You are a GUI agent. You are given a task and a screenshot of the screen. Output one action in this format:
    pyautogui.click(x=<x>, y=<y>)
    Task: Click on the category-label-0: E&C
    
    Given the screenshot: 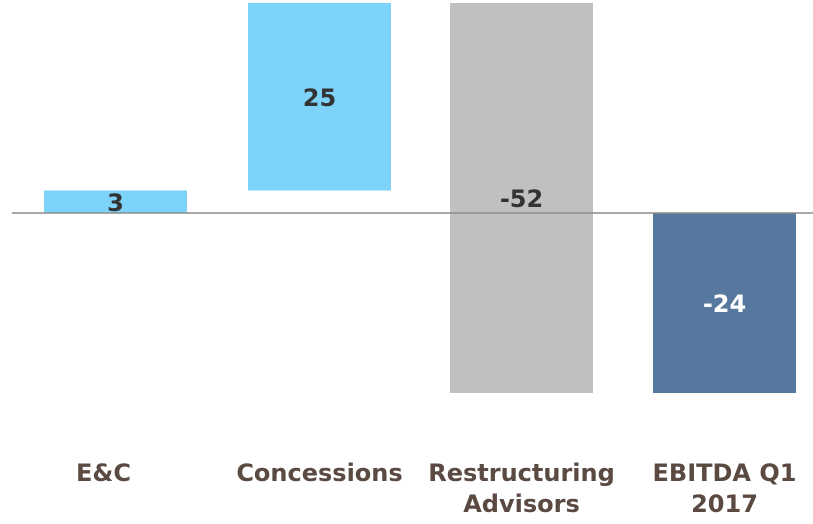 What is the action you would take?
    pyautogui.click(x=103, y=473)
    